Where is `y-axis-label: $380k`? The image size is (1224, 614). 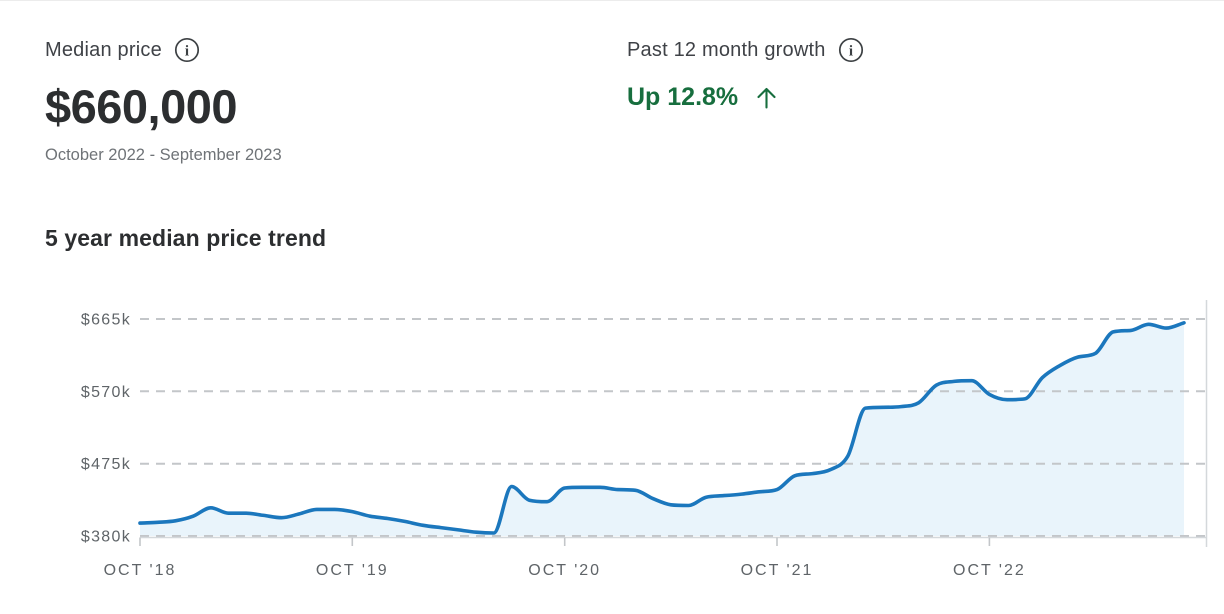
y-axis-label: $380k is located at coordinates (106, 537).